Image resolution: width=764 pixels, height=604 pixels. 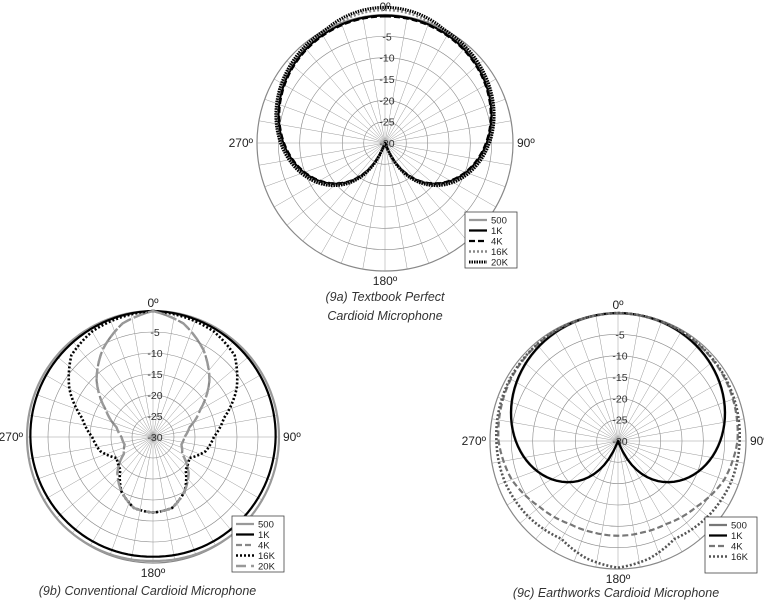 I want to click on radial-tick-label: -5, so click(x=154, y=333).